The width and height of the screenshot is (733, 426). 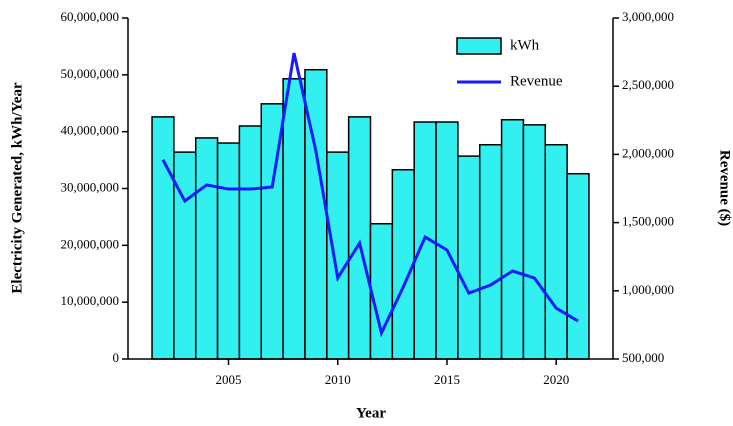 What do you see at coordinates (447, 379) in the screenshot?
I see `x-tick-label: 2015` at bounding box center [447, 379].